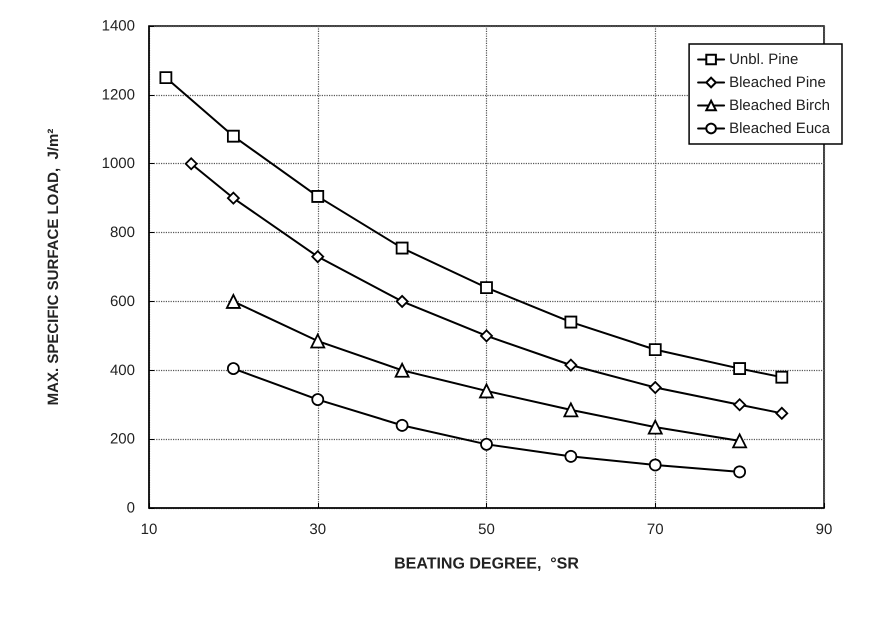 The width and height of the screenshot is (888, 618). I want to click on x-tick-label: 90, so click(824, 529).